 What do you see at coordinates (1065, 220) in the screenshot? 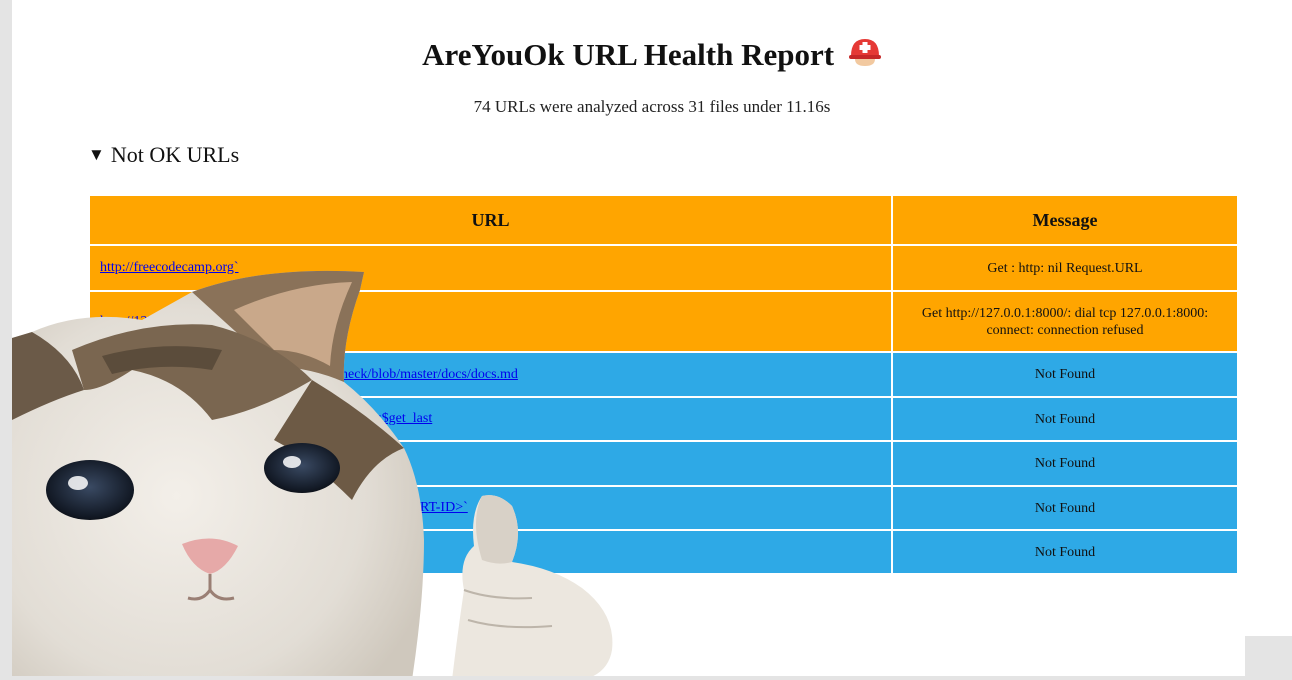
I see `message-column-header: Message` at bounding box center [1065, 220].